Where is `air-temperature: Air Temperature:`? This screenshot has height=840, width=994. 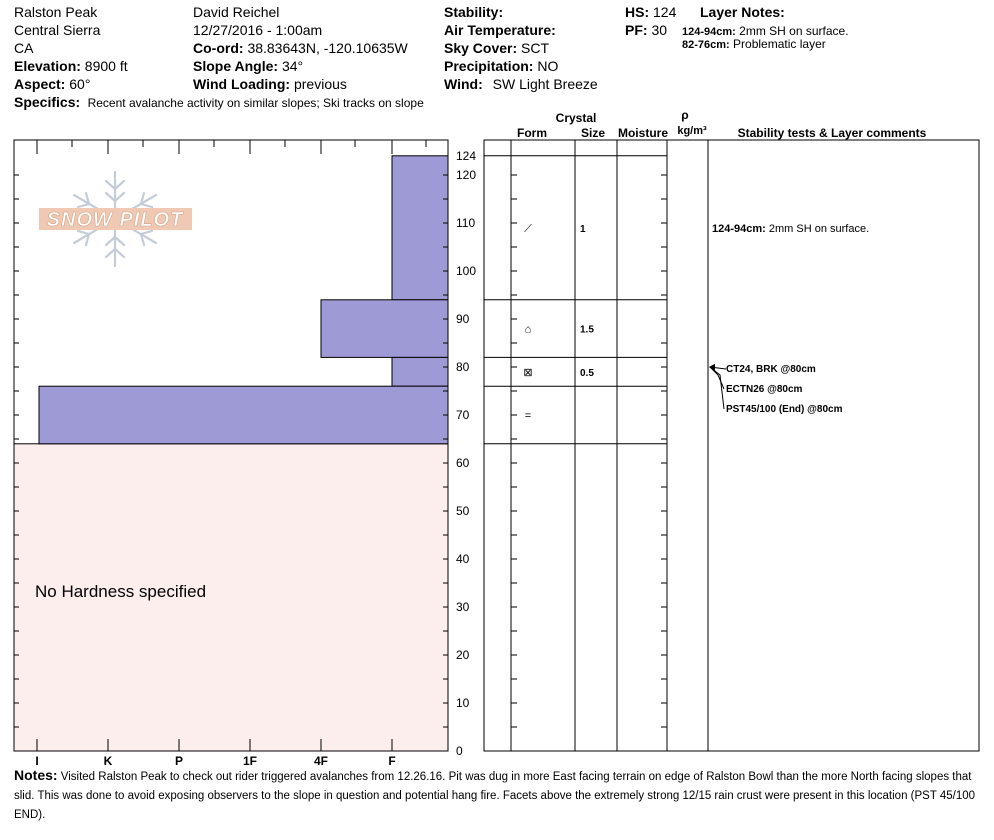 air-temperature: Air Temperature: is located at coordinates (500, 30).